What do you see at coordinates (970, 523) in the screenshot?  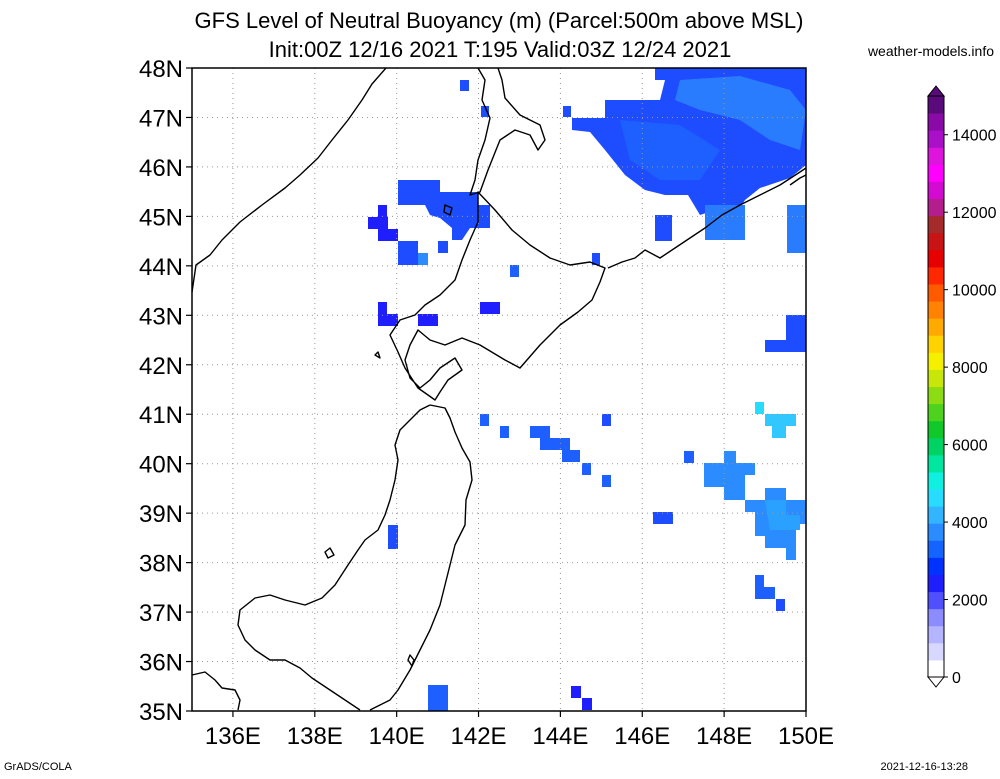 I see `colorbar-label: 4000` at bounding box center [970, 523].